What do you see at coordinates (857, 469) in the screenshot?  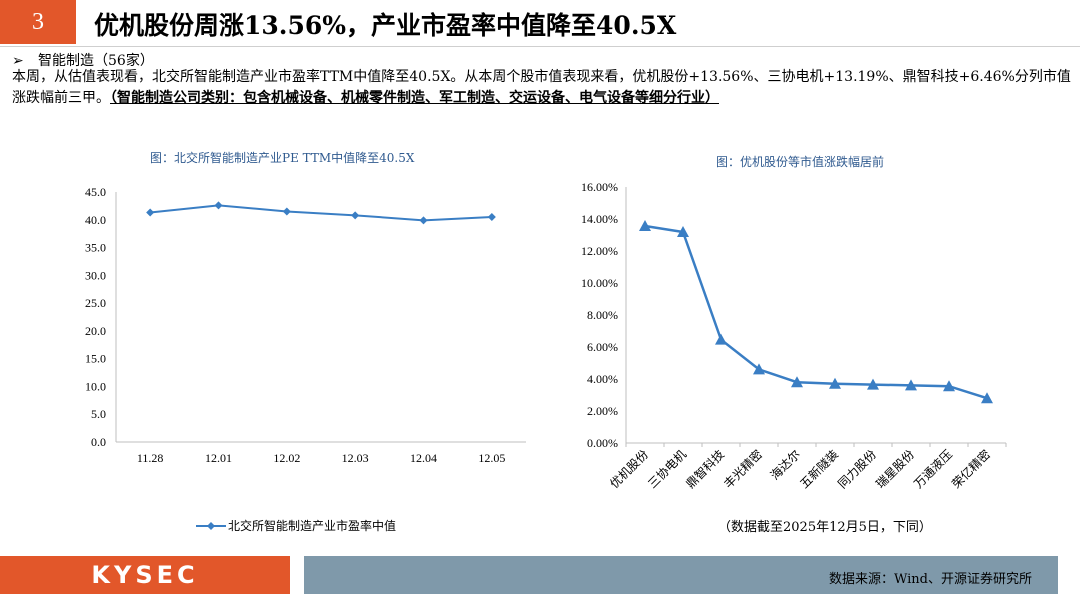 I see `x-tick-label: 同力股份` at bounding box center [857, 469].